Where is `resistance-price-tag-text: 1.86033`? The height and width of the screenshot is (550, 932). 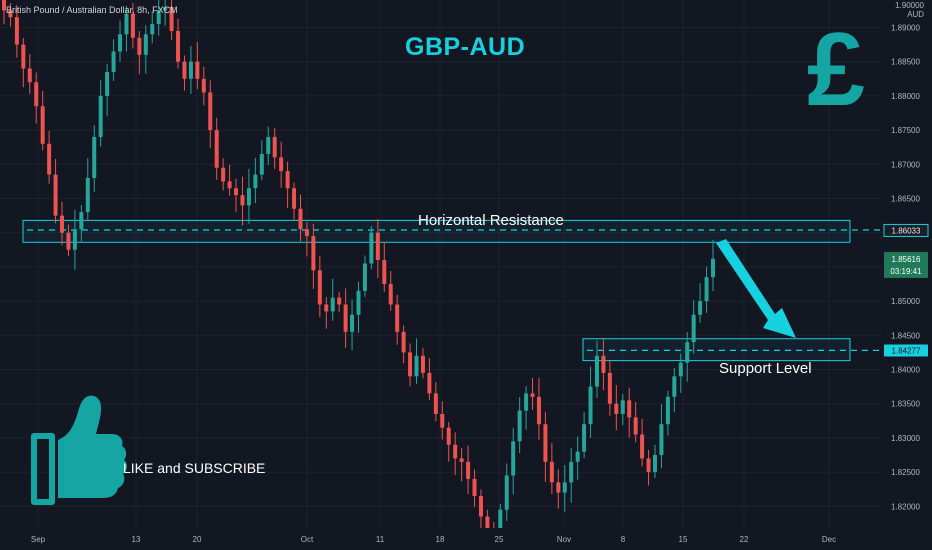 resistance-price-tag-text: 1.86033 is located at coordinates (906, 230).